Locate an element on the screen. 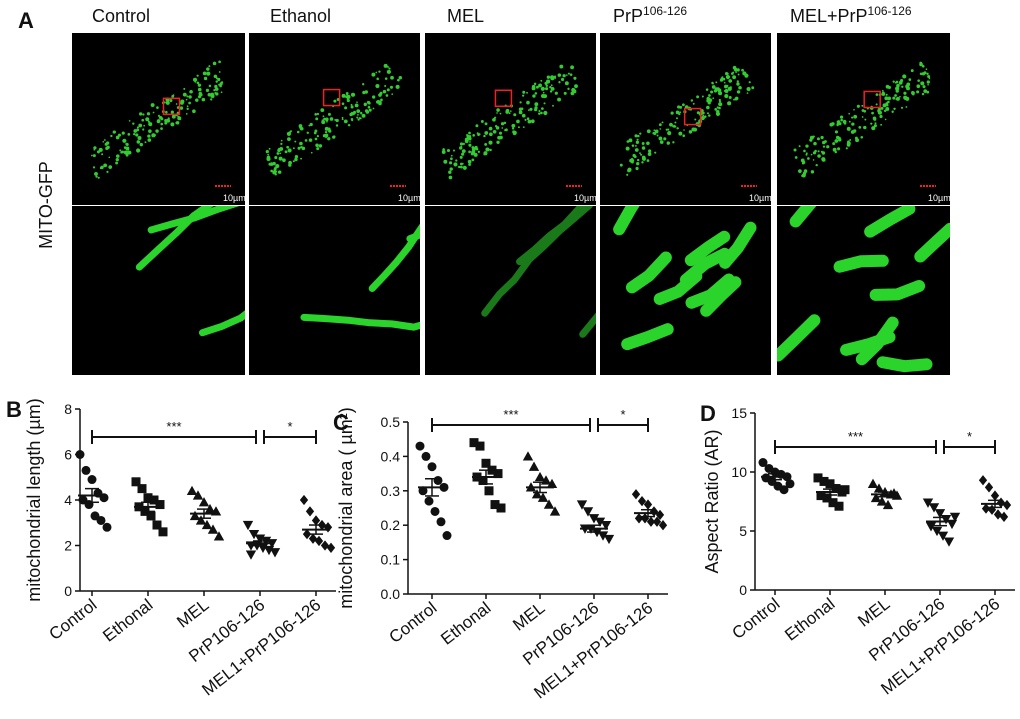  column-title-text: MEL is located at coordinates (465, 16).